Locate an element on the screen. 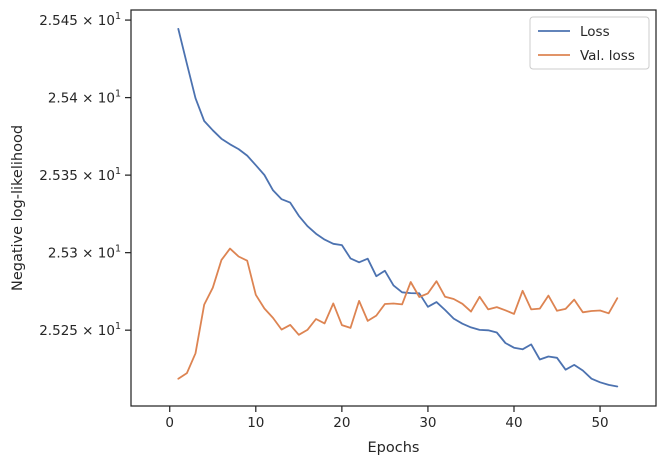 The height and width of the screenshot is (465, 667). x-axis-ticks: 0 10 20 30 40 50 is located at coordinates (387, 418).